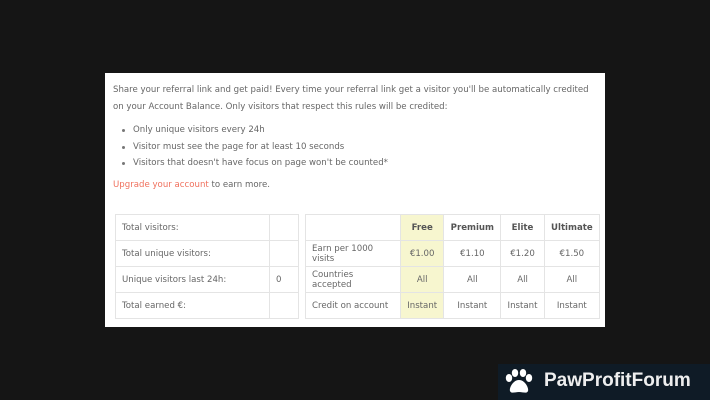  I want to click on table-row: Earn per 1000 visits €1.00 €1.10 €1.20 €1.50, so click(453, 253).